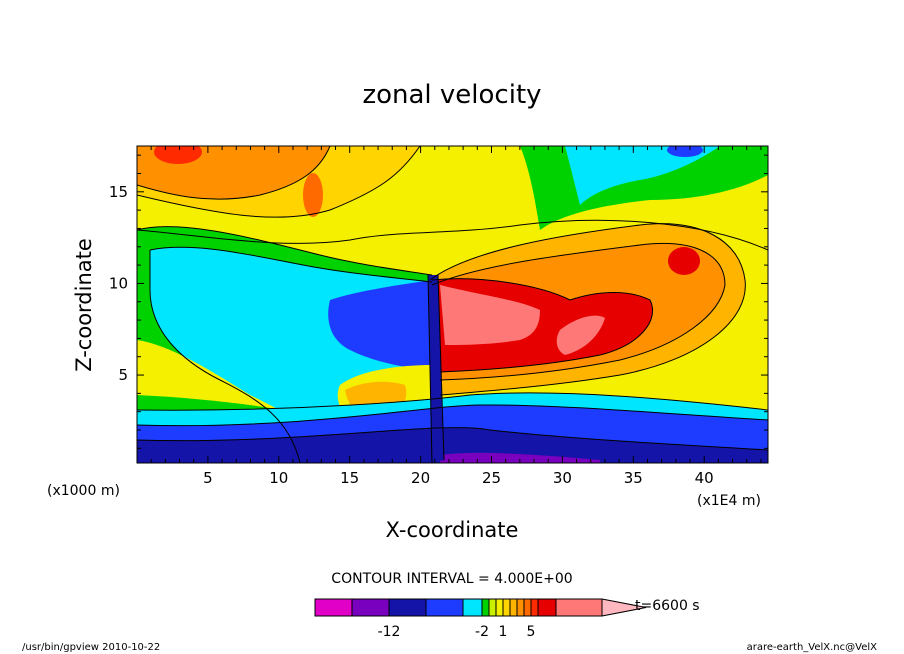 Image resolution: width=904 pixels, height=654 pixels. I want to click on field-left-easterly, so click(380, 325).